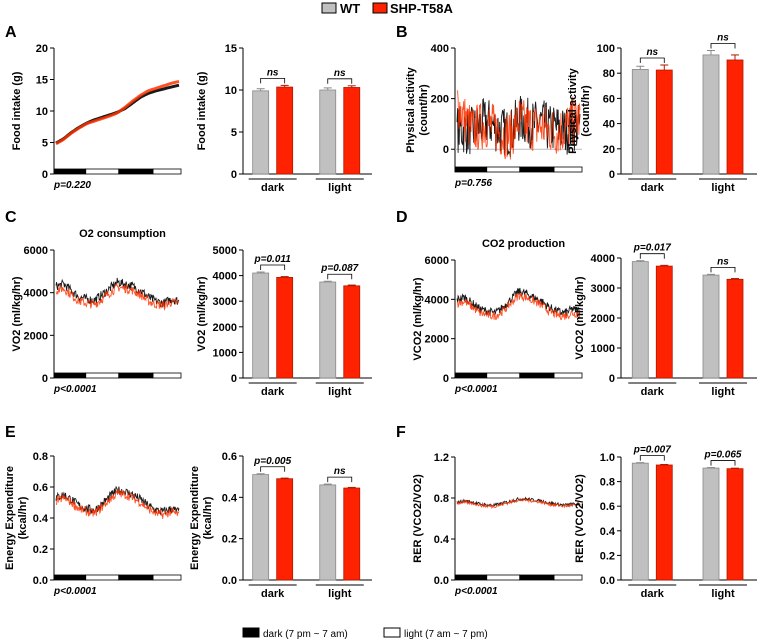  Describe the element at coordinates (339, 268) in the screenshot. I see `significance-label: p=0.087` at that location.